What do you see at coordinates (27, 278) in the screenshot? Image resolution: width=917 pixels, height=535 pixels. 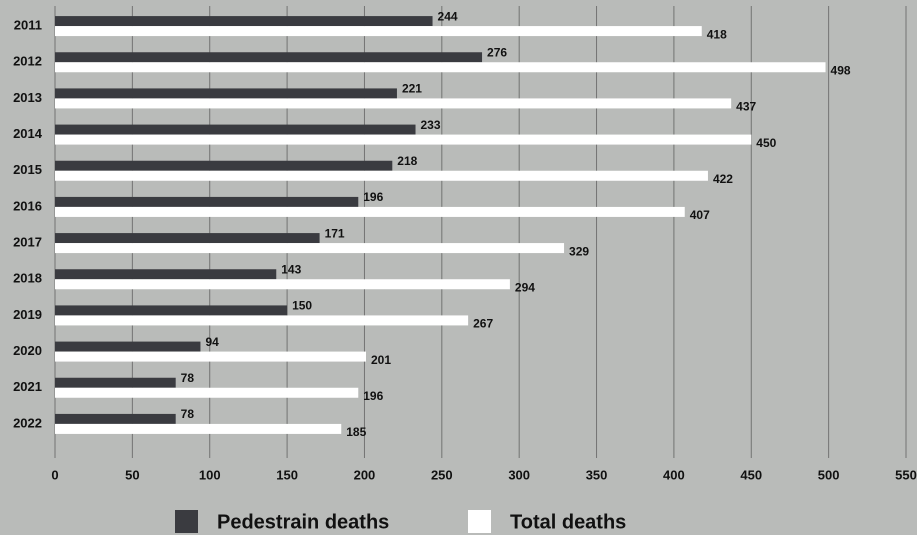 I see `y-tick-label: 2018` at bounding box center [27, 278].